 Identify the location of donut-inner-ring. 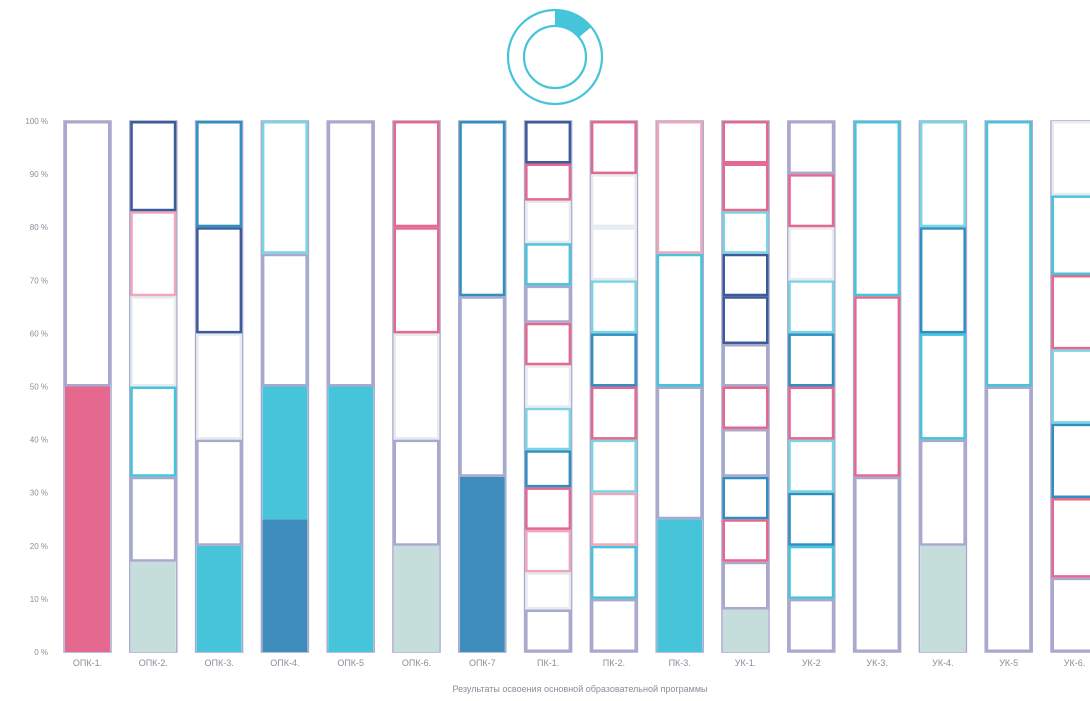
(555, 57).